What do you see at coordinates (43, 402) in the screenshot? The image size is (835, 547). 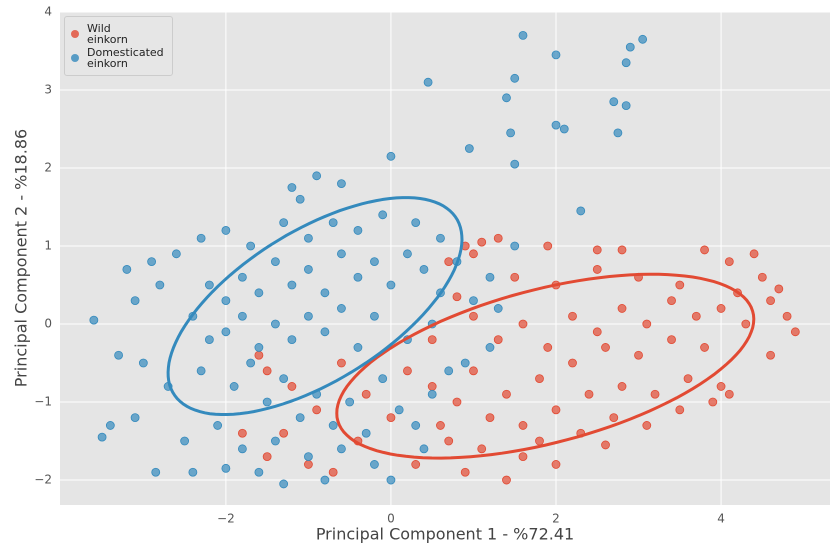 I see `y-tick-label: −1` at bounding box center [43, 402].